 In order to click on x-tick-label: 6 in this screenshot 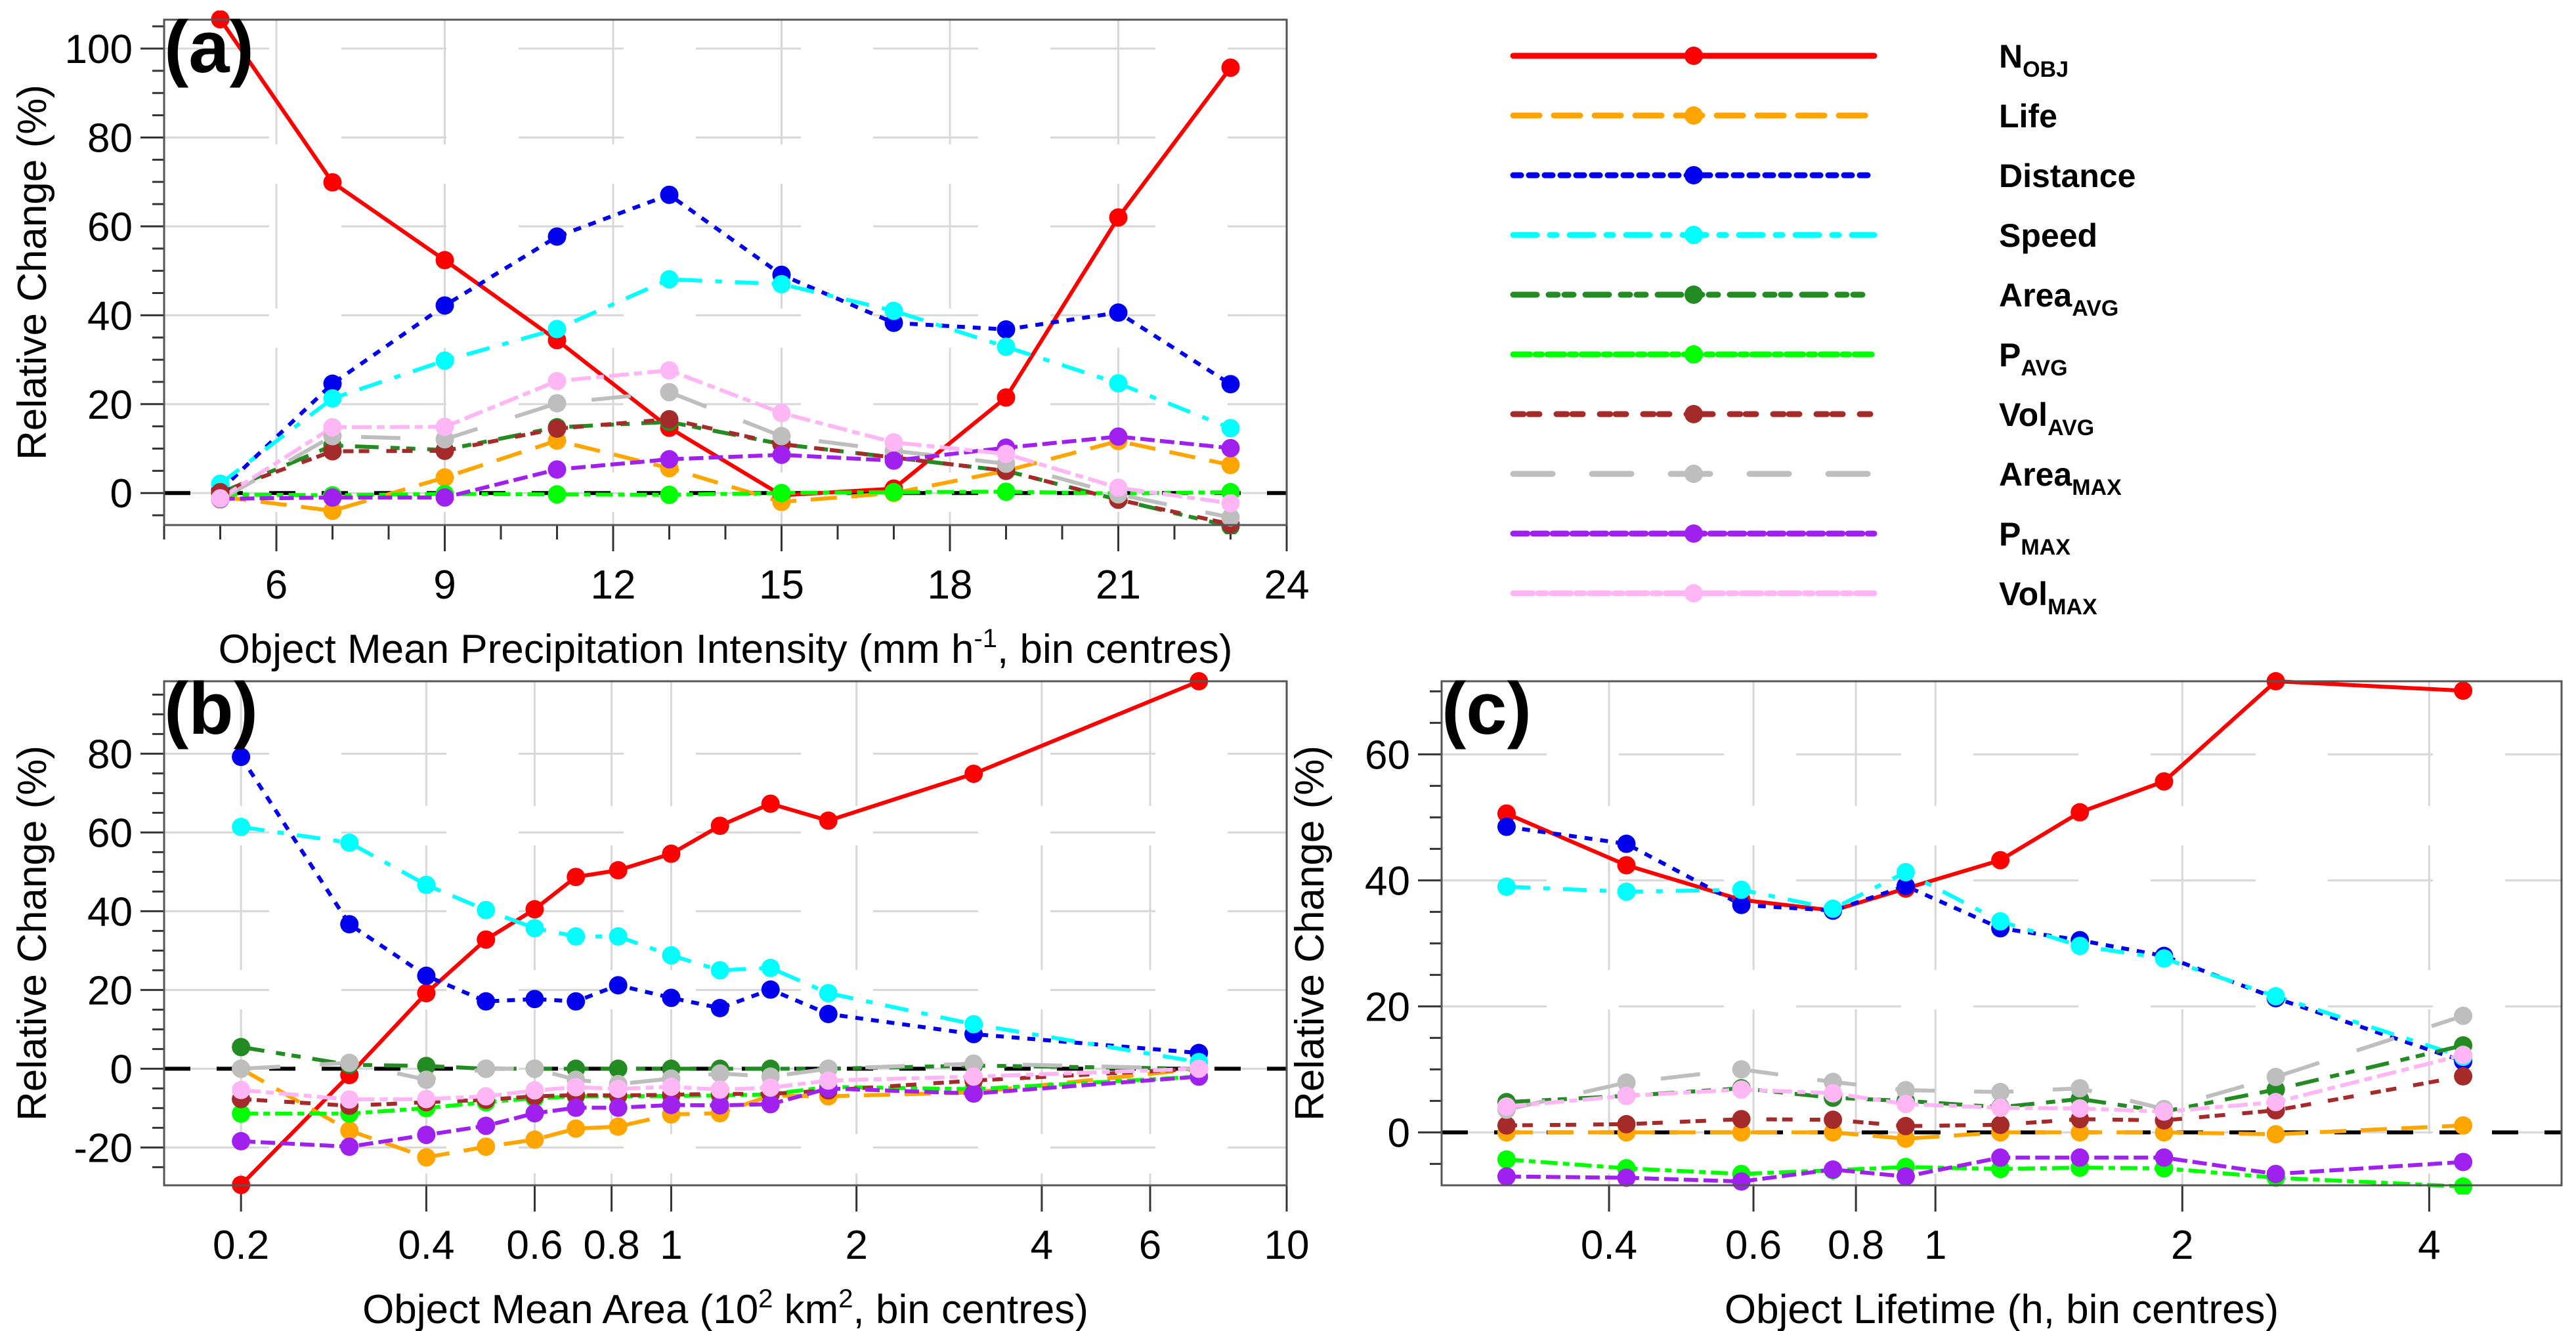, I will do `click(276, 585)`.